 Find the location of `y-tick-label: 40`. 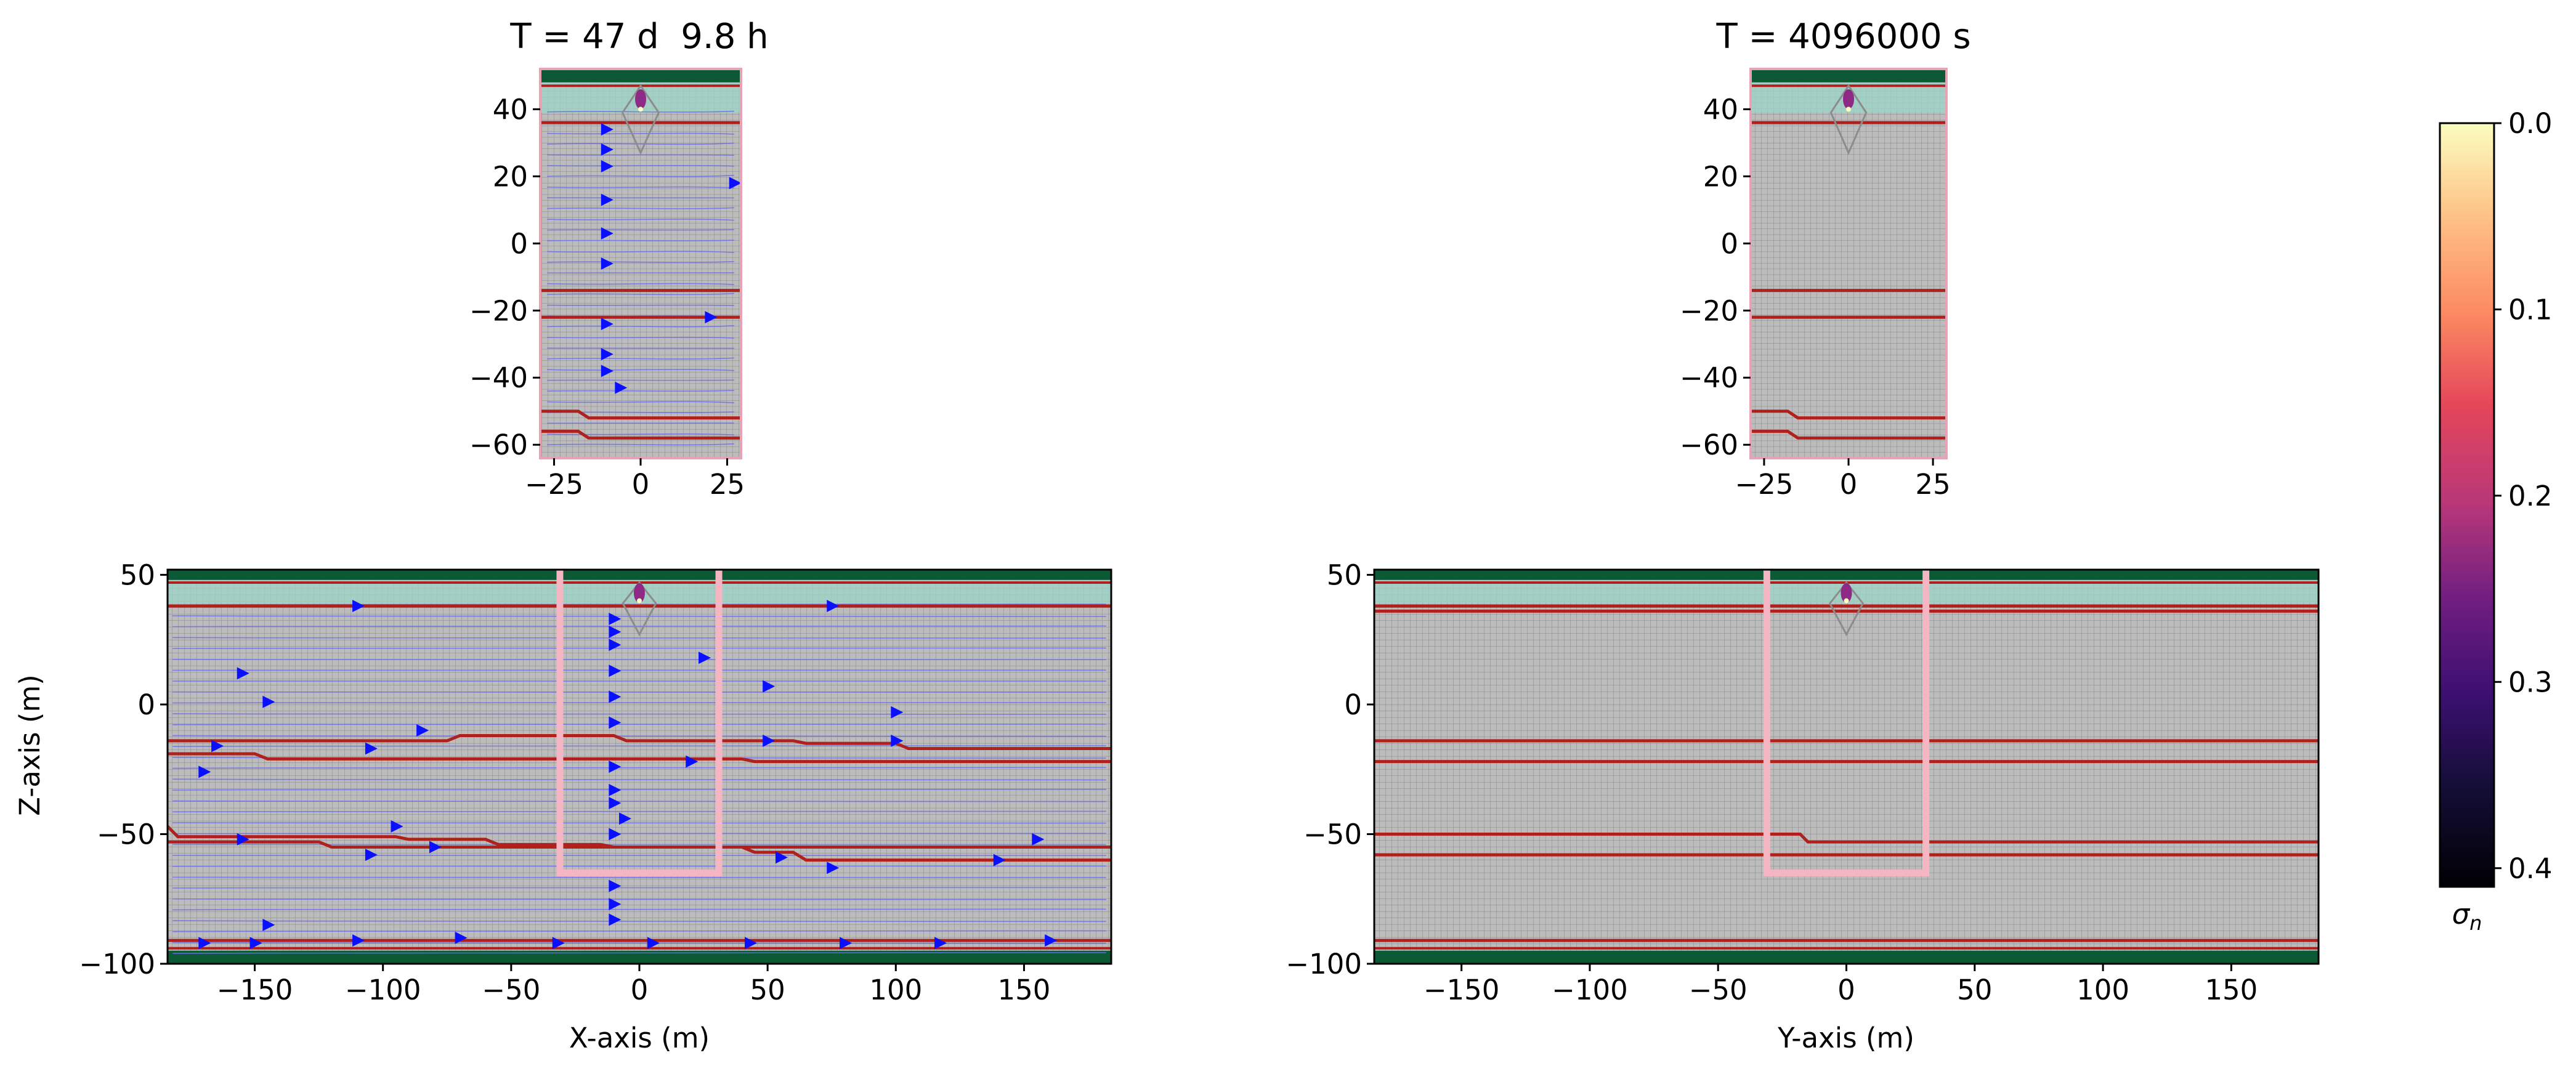

y-tick-label: 40 is located at coordinates (1720, 109).